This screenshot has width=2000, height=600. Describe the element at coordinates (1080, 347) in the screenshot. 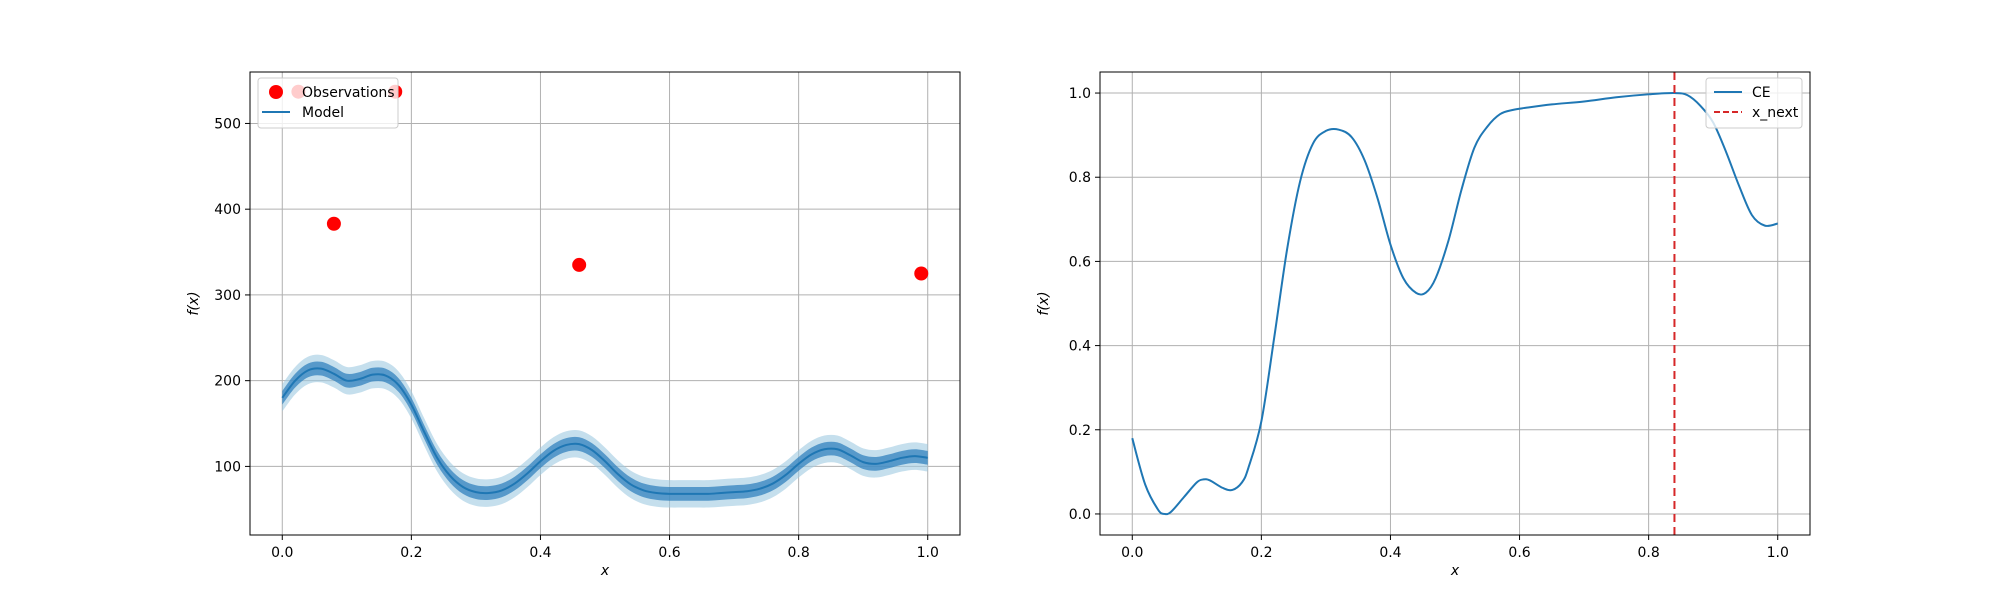

I see `y-tick-label: 0.4` at that location.